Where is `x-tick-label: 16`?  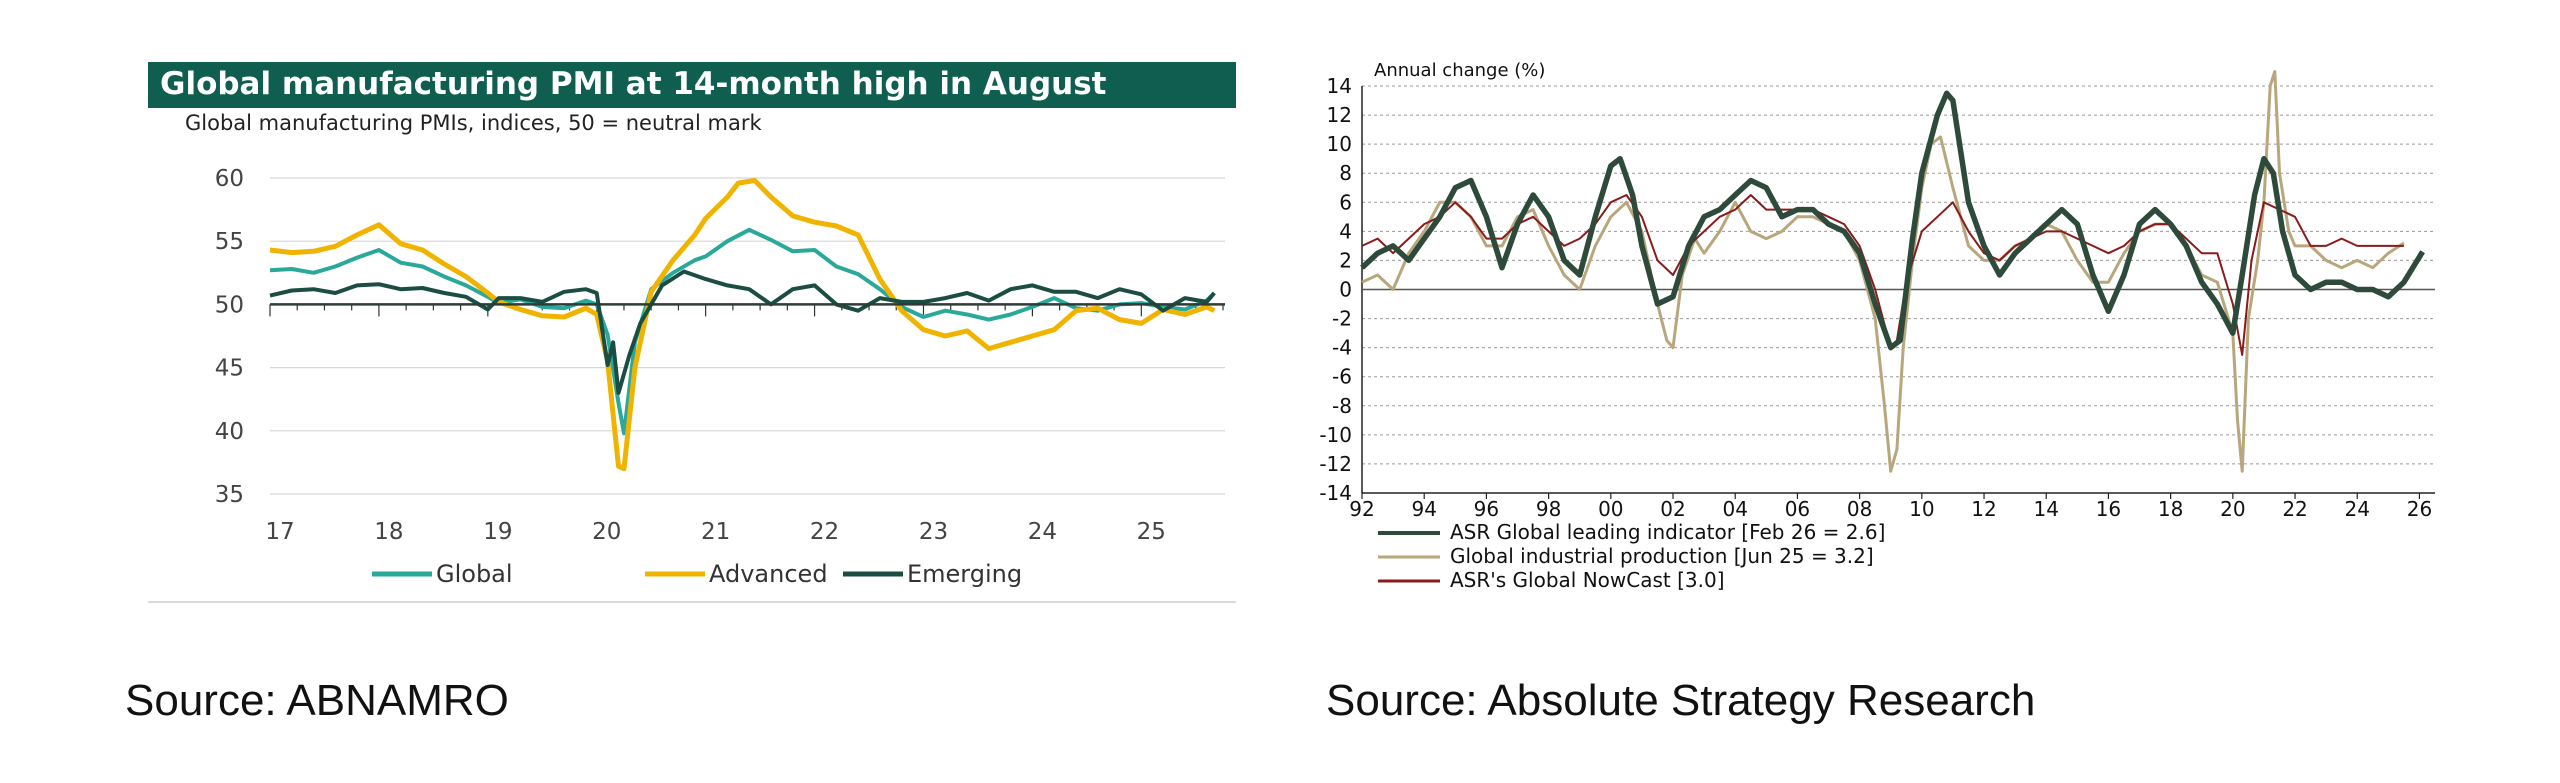 x-tick-label: 16 is located at coordinates (2108, 509).